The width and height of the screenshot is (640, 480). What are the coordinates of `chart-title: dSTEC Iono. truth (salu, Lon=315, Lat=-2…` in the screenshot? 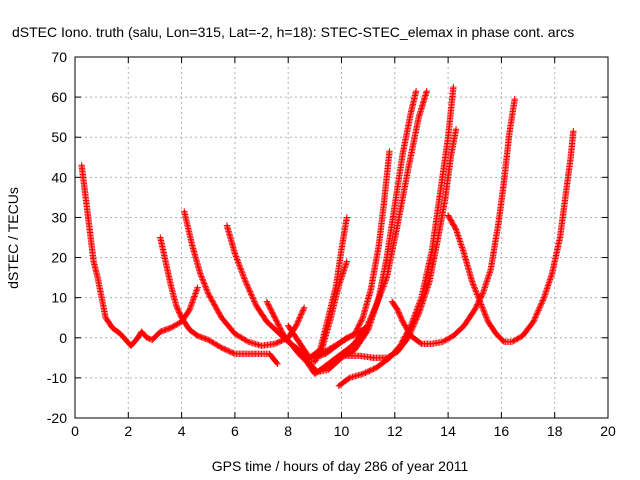 It's located at (293, 32).